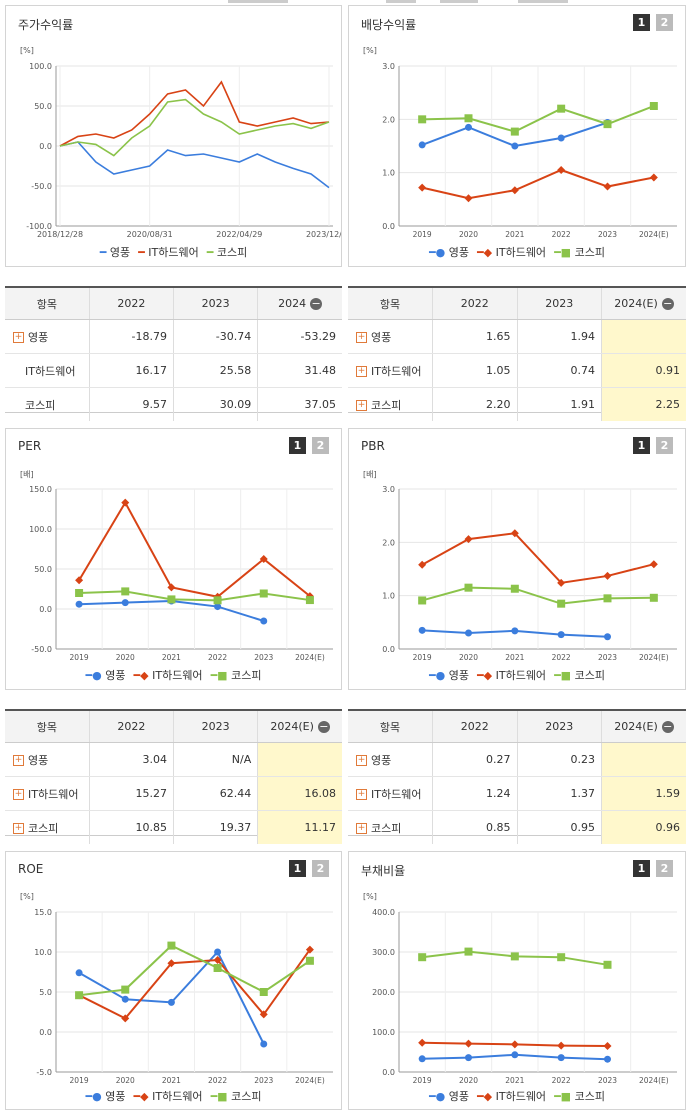 The image size is (691, 1115). Describe the element at coordinates (215, 827) in the screenshot. I see `table-cell: 19.37` at that location.